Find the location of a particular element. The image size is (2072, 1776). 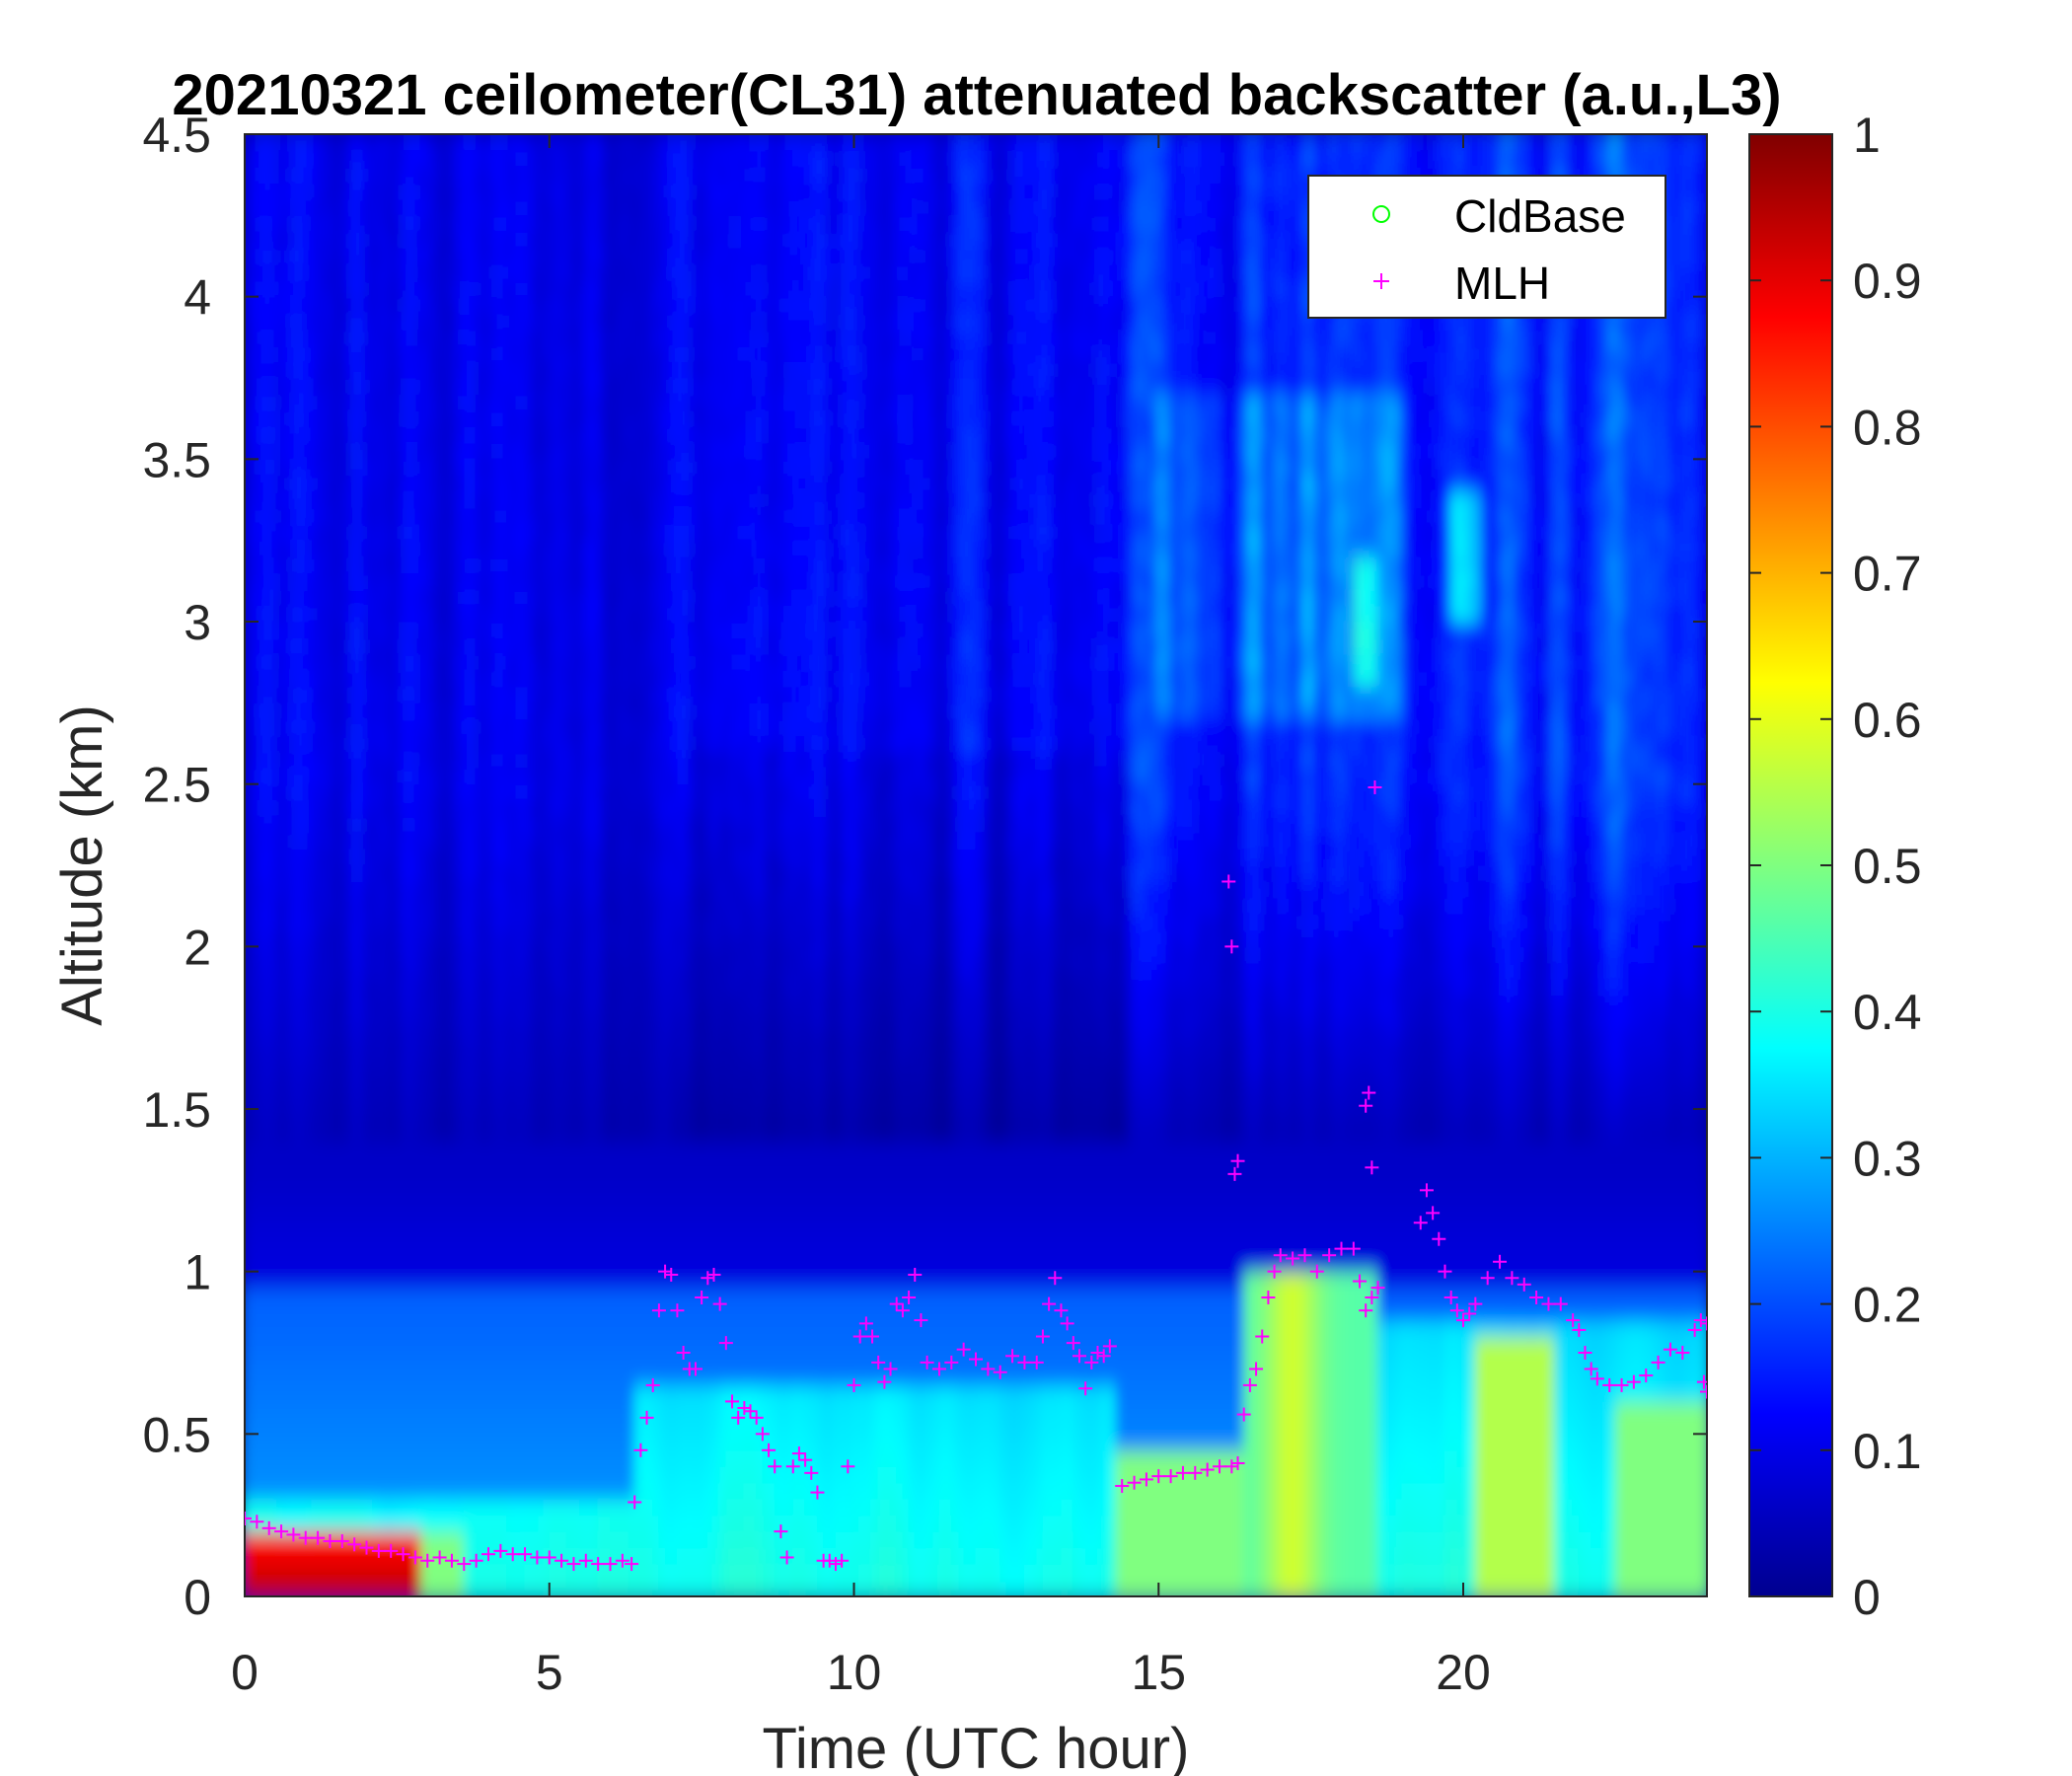

colorbar: 0 0.1 0.2 0.3 0.4 0.5 0.6 0.7 0.8 0.9 1 is located at coordinates (1835, 866).